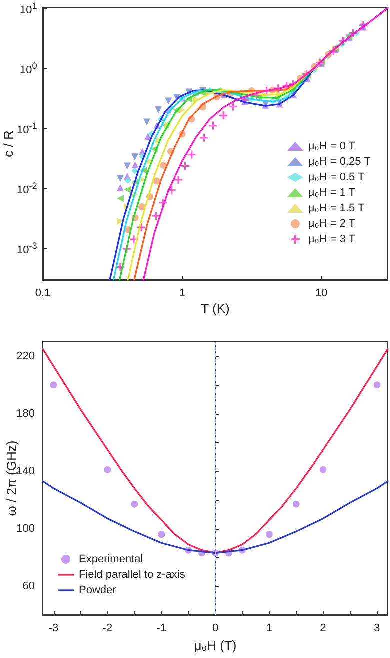 The height and width of the screenshot is (658, 390). I want to click on y-tick-label: 10$^{-3}$, so click(27, 248).